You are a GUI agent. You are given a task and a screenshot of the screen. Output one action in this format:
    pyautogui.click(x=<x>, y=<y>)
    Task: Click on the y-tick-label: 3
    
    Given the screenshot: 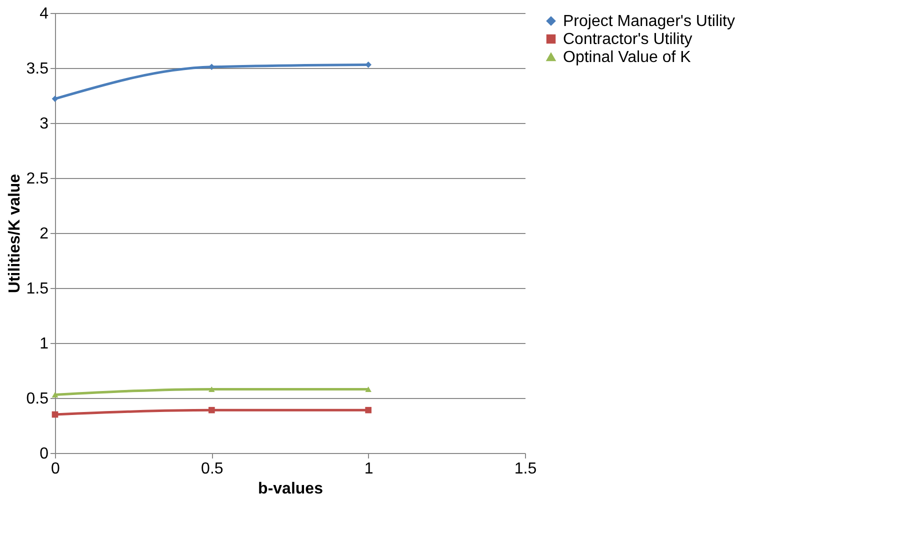 What is the action you would take?
    pyautogui.click(x=44, y=124)
    